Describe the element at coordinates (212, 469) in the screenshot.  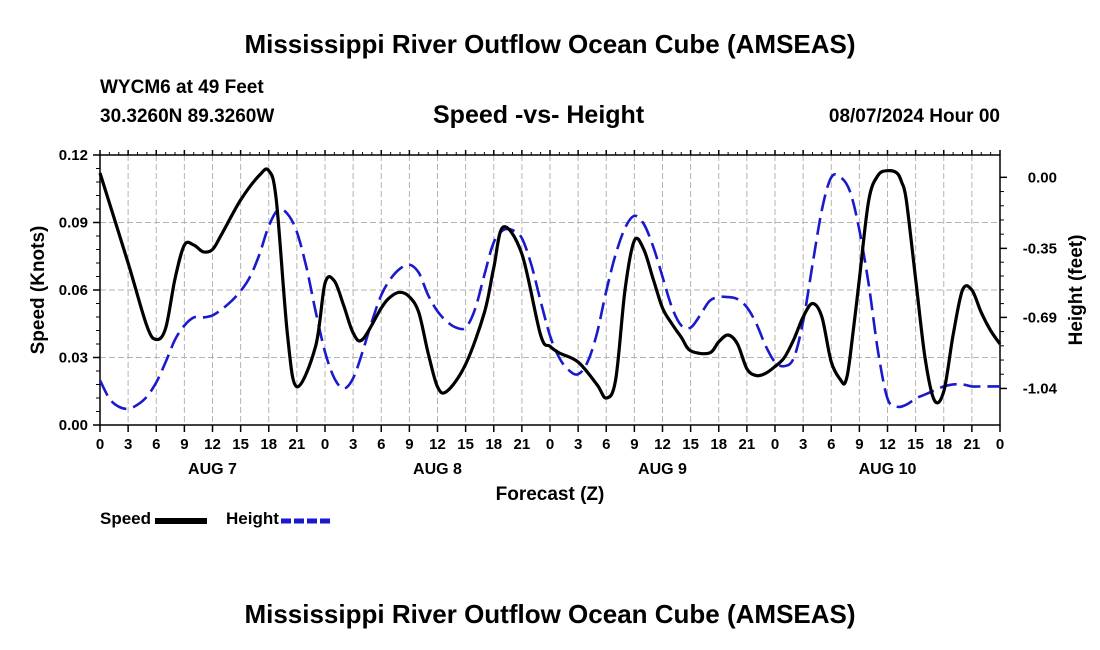
I see `x-day-label: AUG 7` at that location.